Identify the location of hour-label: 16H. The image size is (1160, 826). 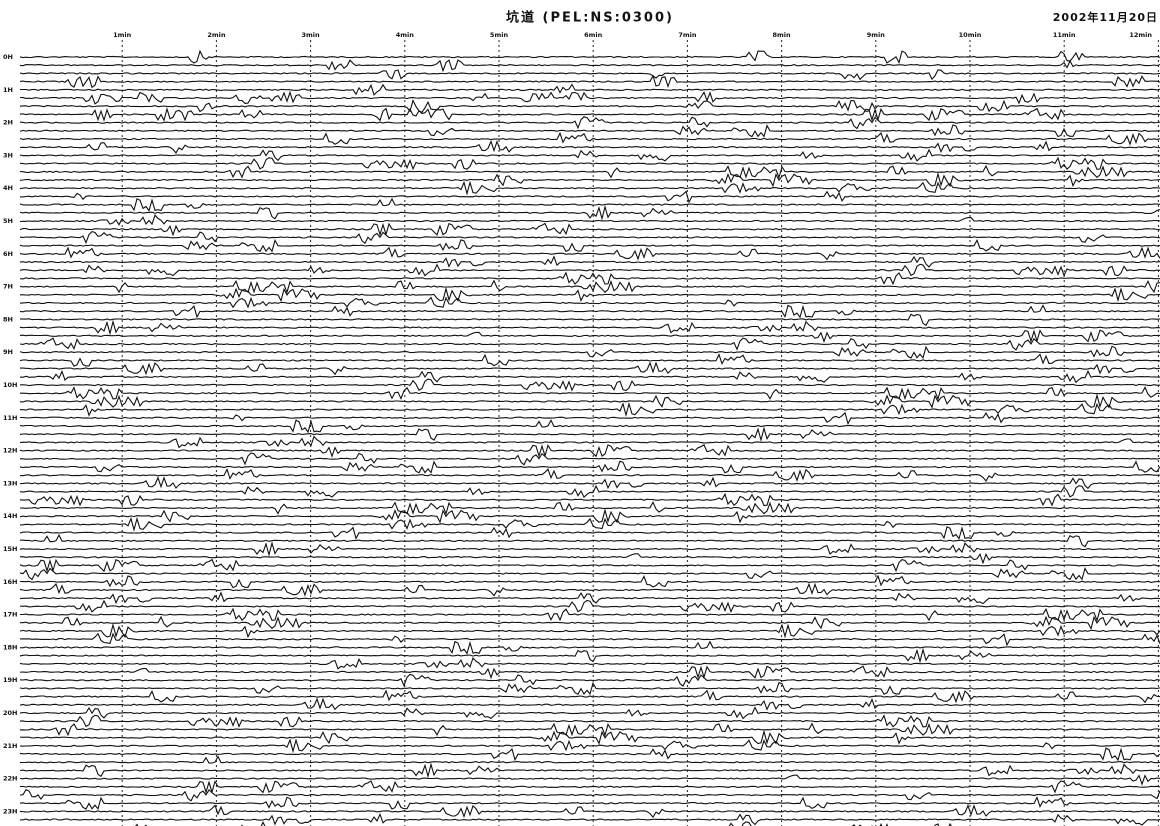
(10, 582).